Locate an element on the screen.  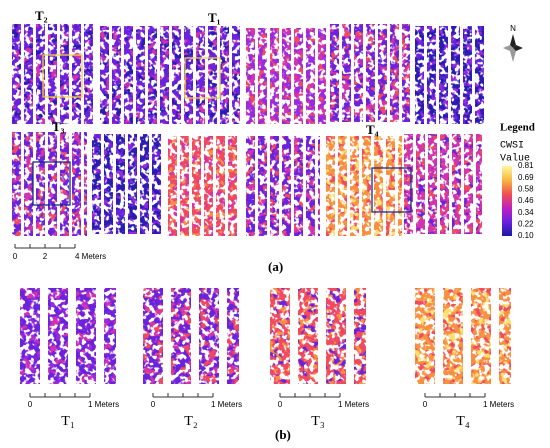
north-arrow-tail is located at coordinates (513, 55).